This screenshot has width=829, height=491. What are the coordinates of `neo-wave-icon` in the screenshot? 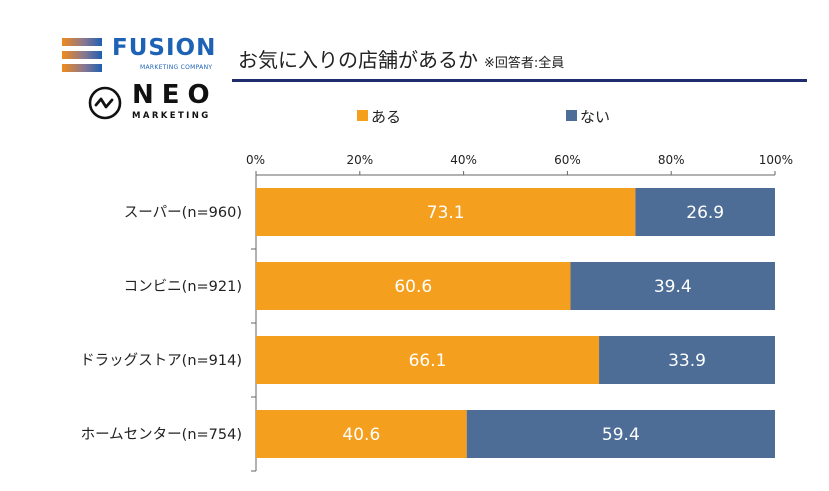 It's located at (105, 103).